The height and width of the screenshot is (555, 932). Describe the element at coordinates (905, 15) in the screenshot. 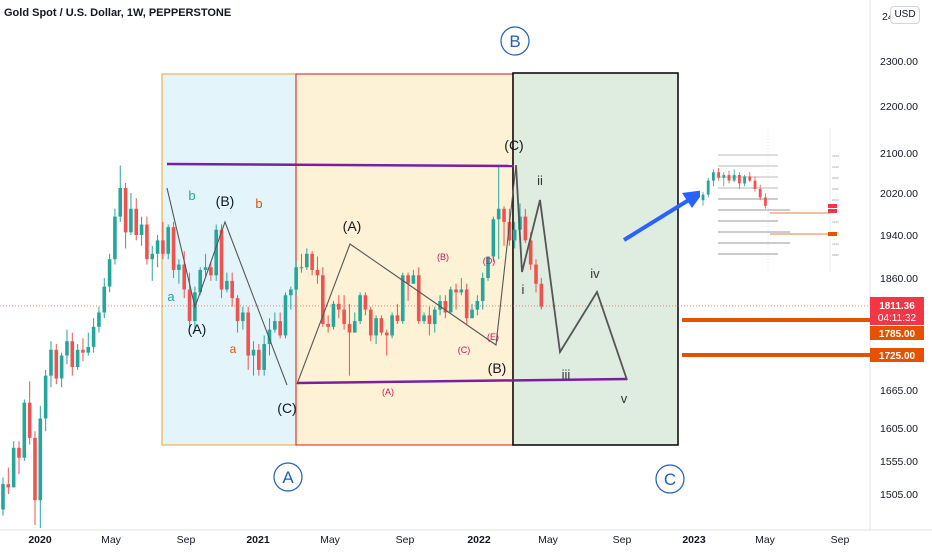

I see `currency-button: USD` at that location.